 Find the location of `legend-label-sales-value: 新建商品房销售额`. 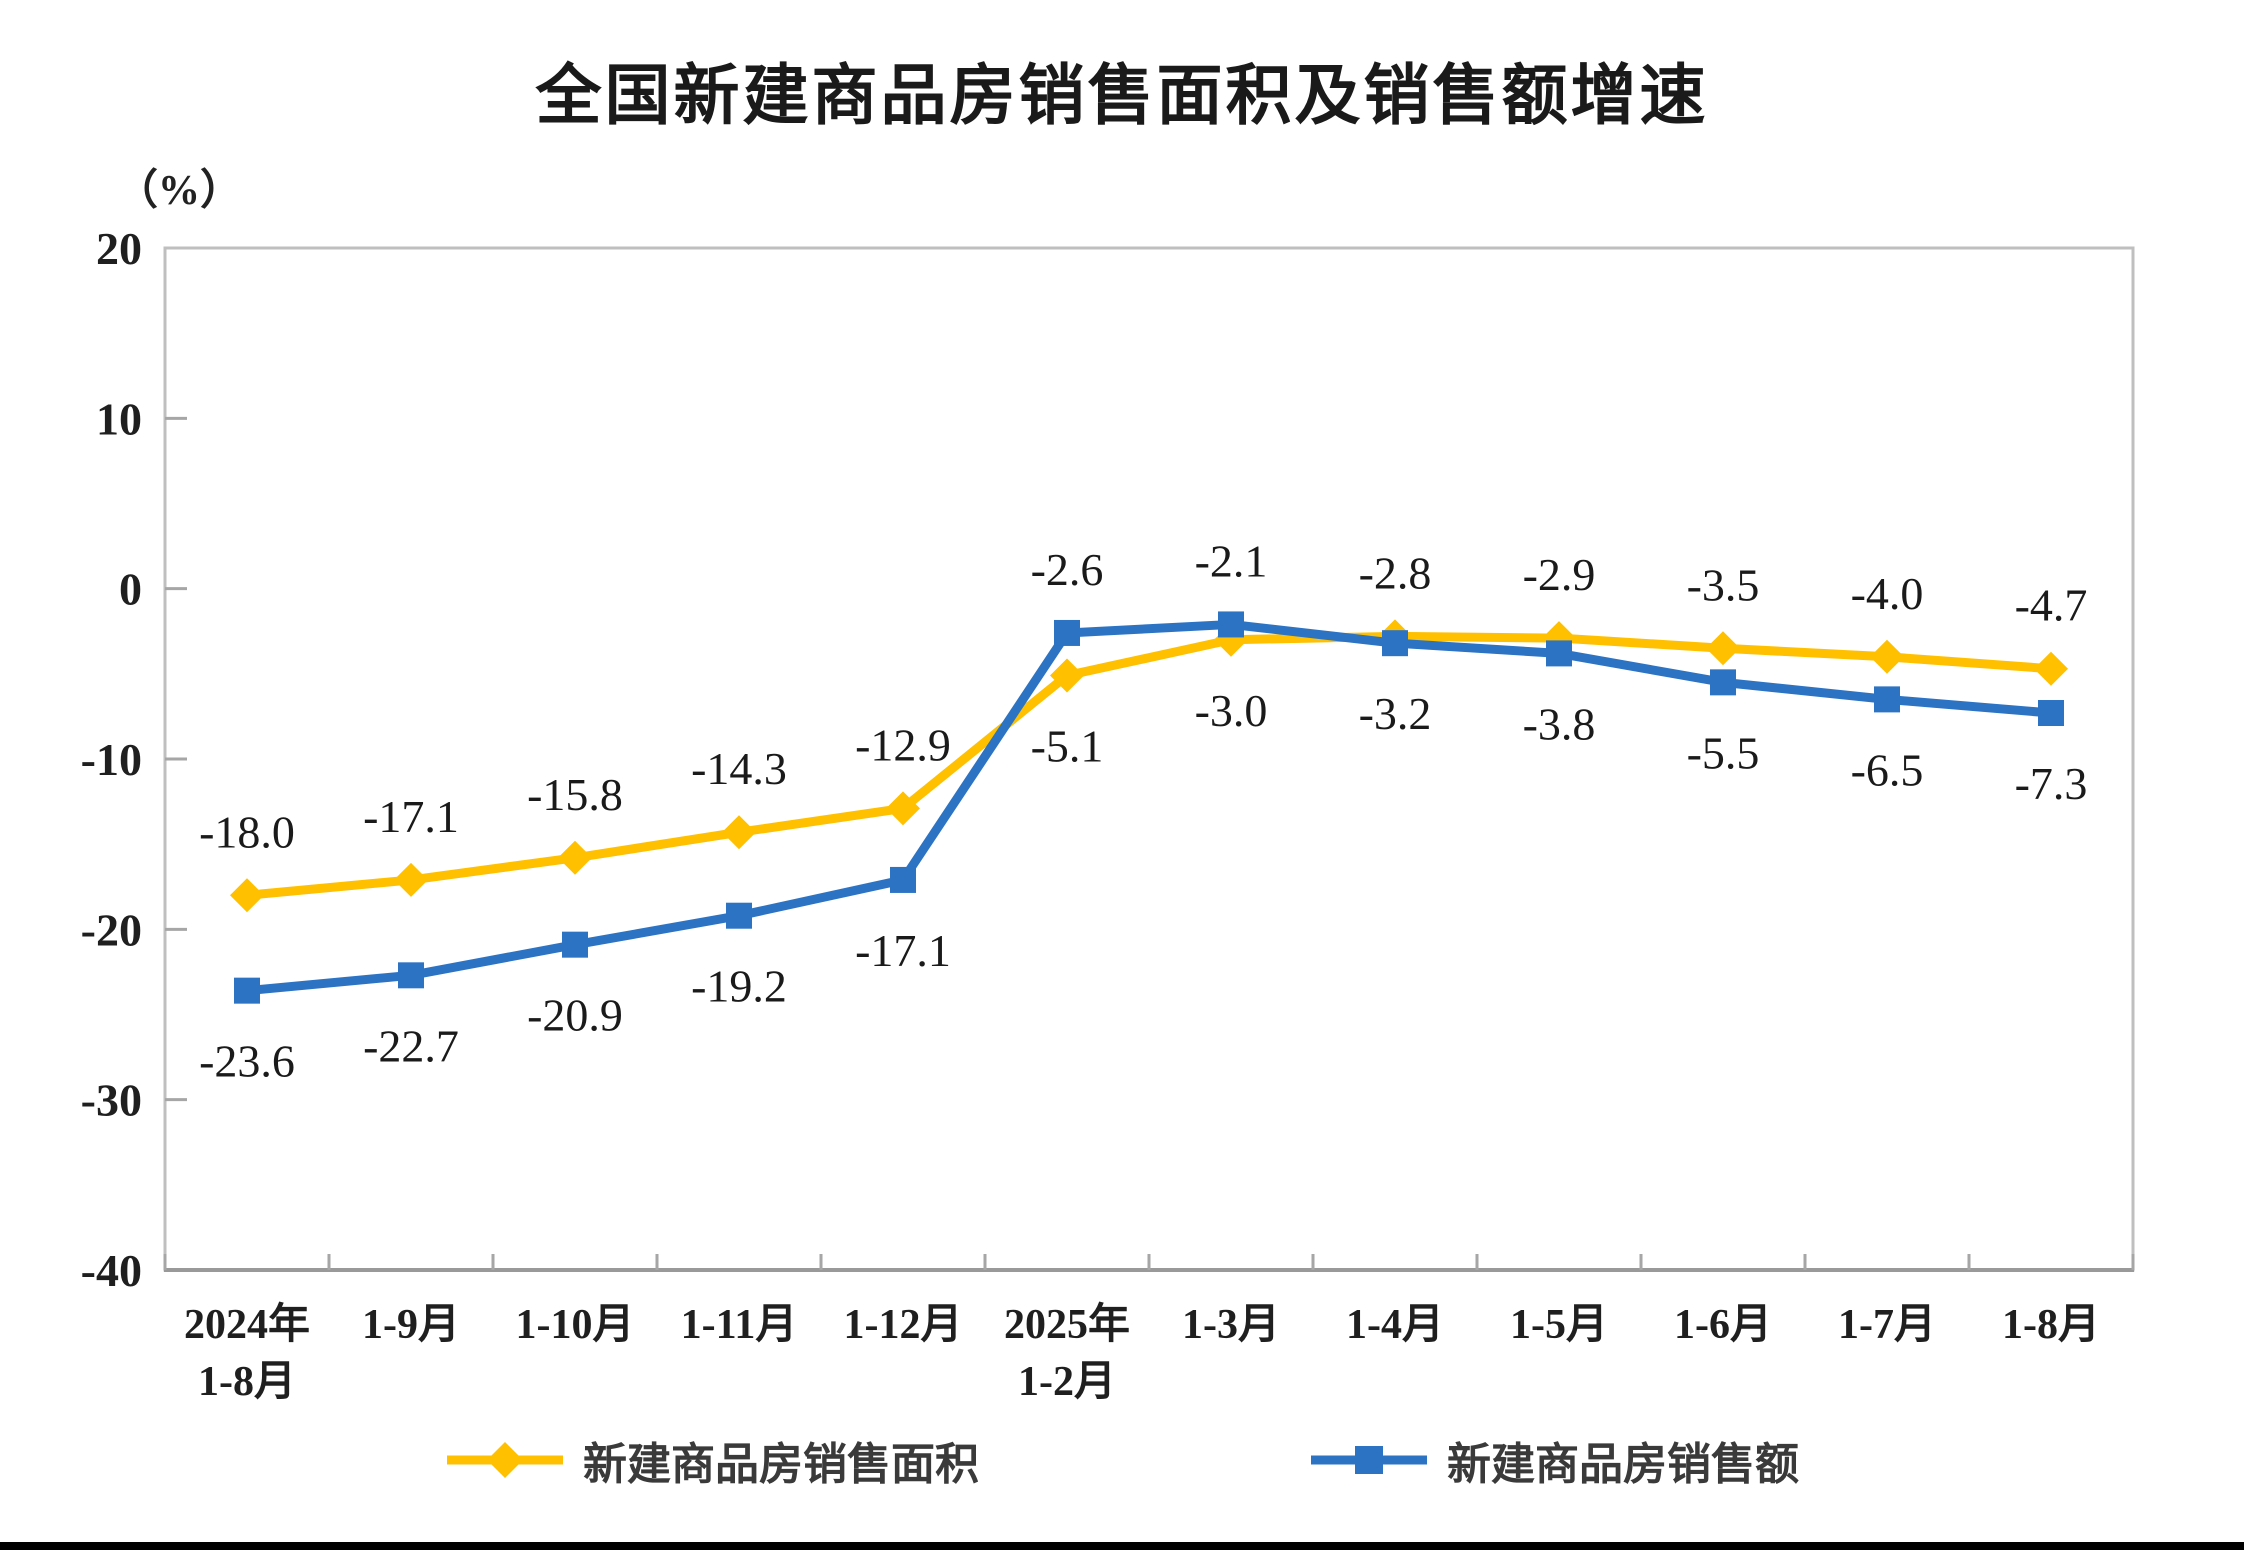

legend-label-sales-value: 新建商品房销售额 is located at coordinates (1623, 1464).